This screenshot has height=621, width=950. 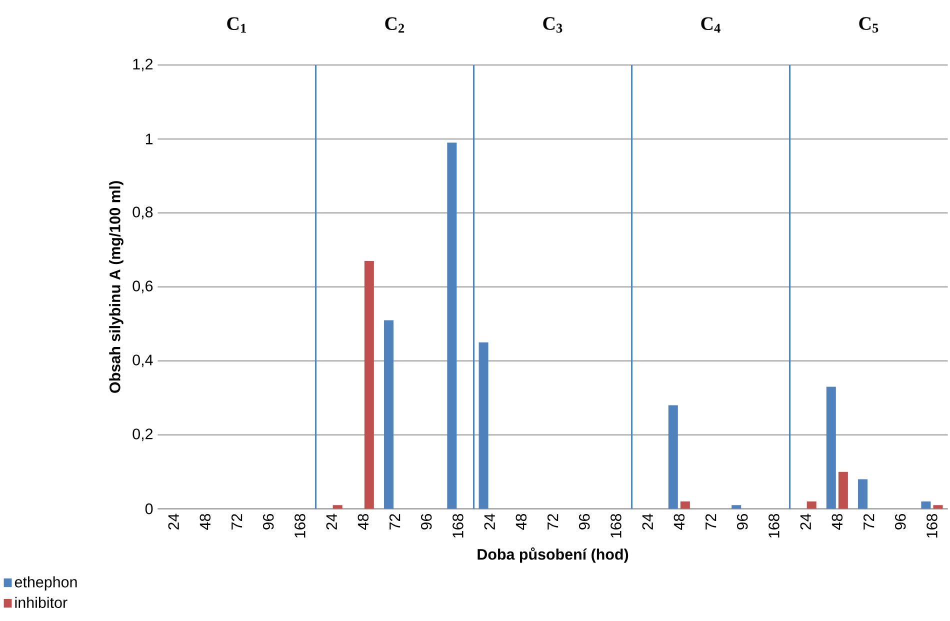 I want to click on legend-label: inhibitor, so click(x=41, y=602).